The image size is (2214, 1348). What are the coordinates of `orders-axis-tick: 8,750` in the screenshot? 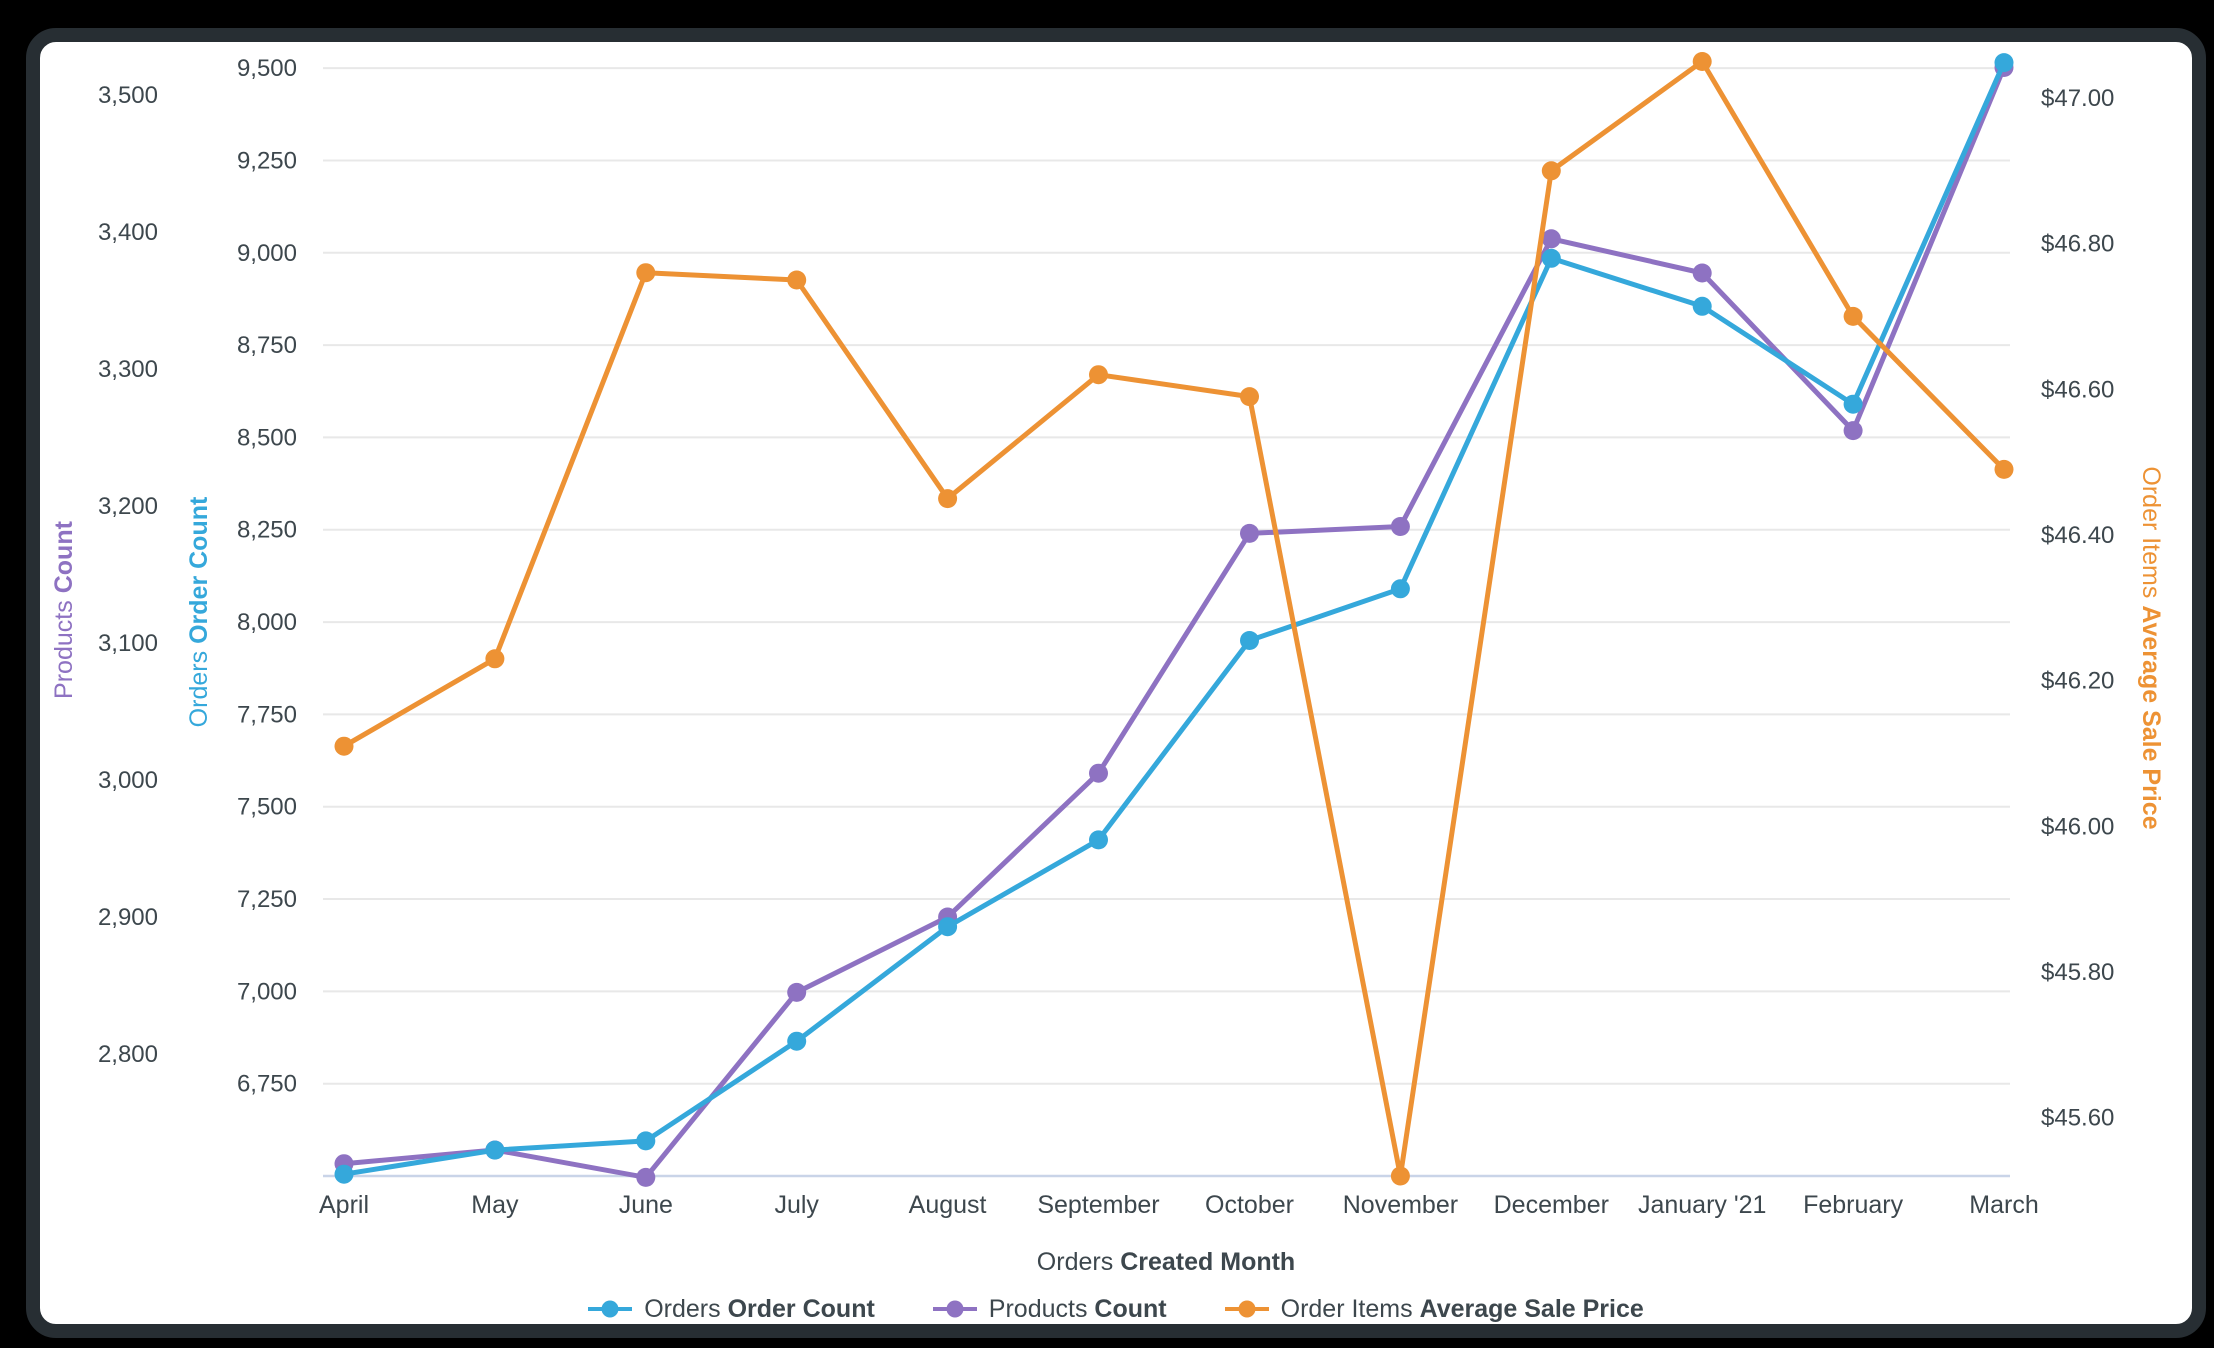 It's located at (267, 345).